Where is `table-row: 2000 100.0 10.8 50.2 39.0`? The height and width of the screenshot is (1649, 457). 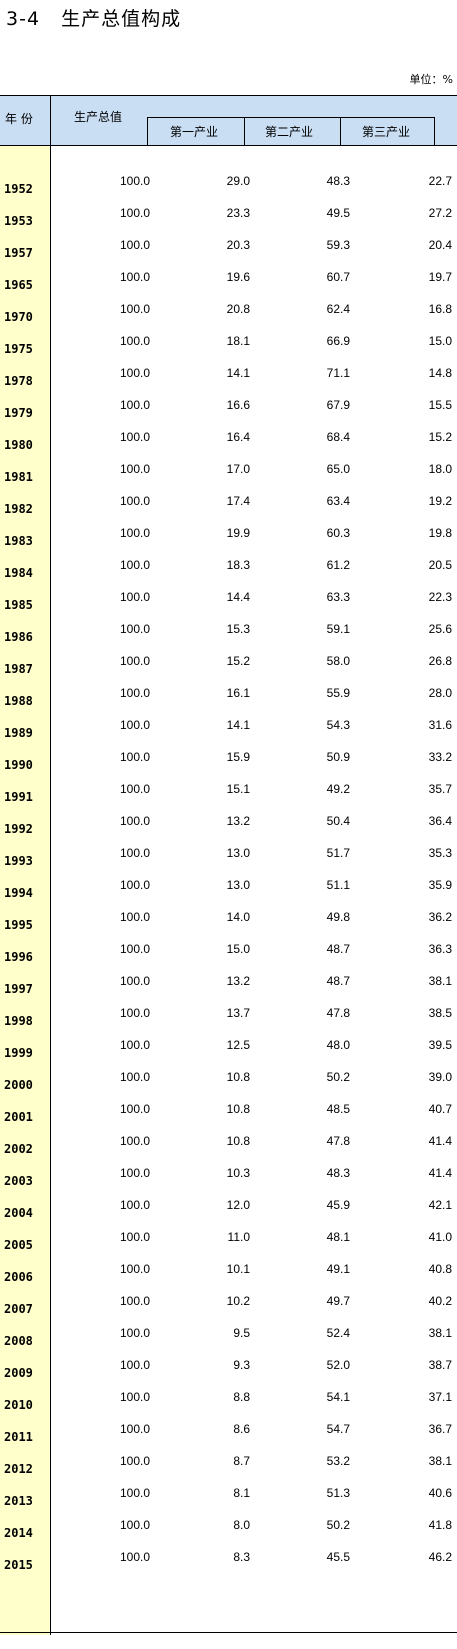 table-row: 2000 100.0 10.8 50.2 39.0 is located at coordinates (228, 1085).